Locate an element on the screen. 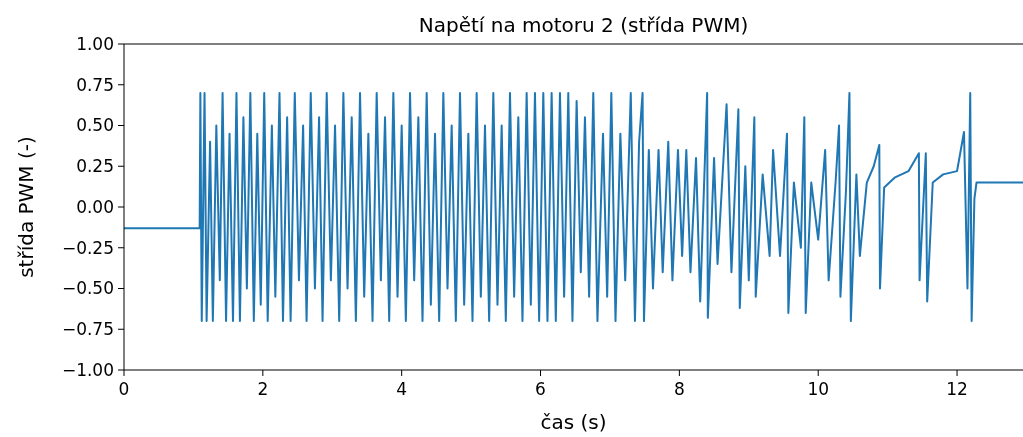 The image size is (1023, 437). y-axis-title: střída PWM (-) is located at coordinates (26, 207).